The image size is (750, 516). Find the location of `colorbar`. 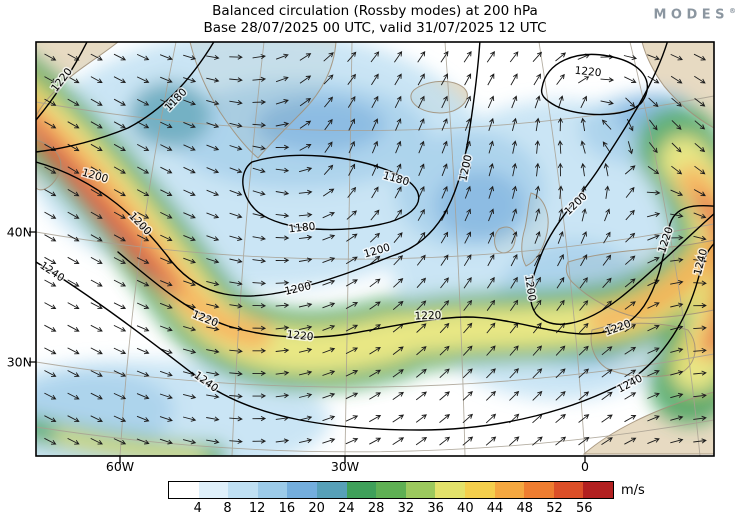

colorbar is located at coordinates (391, 490).